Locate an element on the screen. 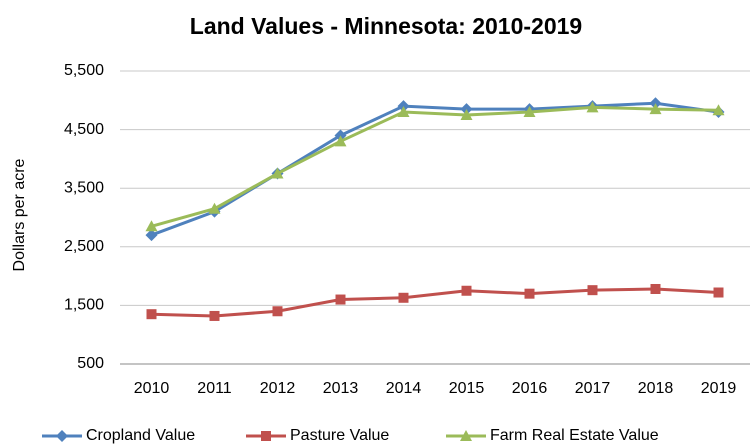  series-line is located at coordinates (435, 302).